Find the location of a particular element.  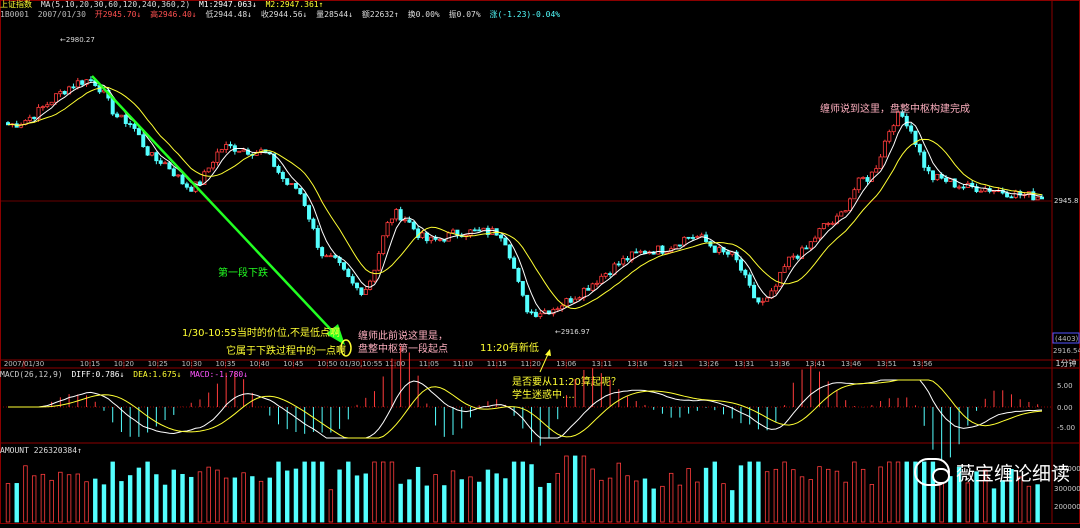

amount-bars is located at coordinates (522, 489).